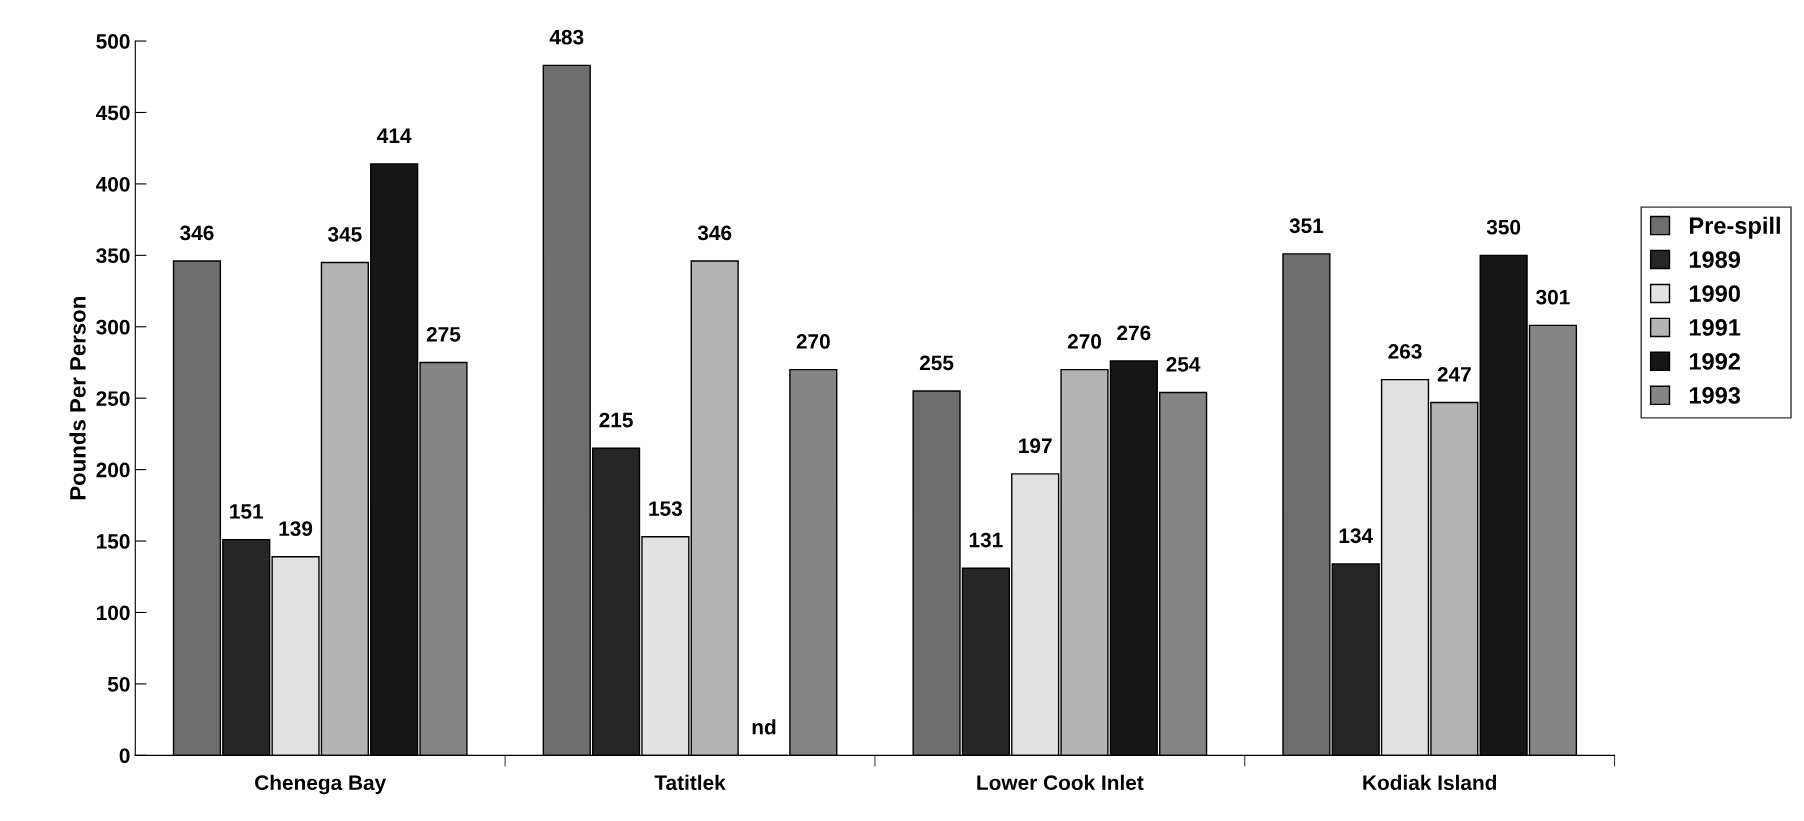 The height and width of the screenshot is (821, 1804). I want to click on y-axis-title: Pounds Per Person, so click(77, 398).